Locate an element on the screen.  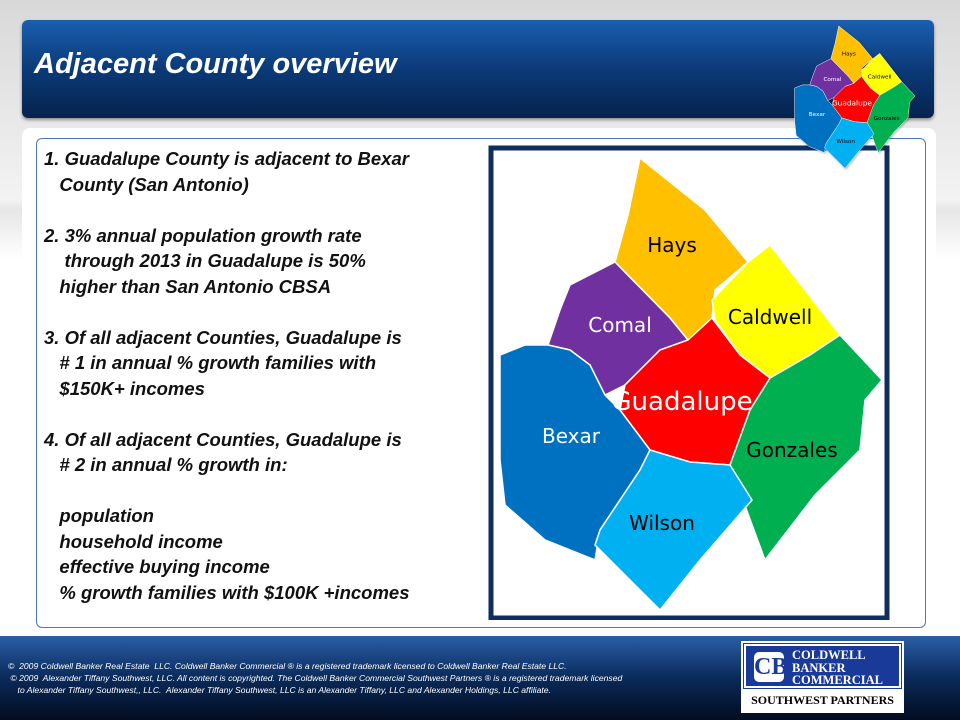
title-bar: Adjacent County overview is located at coordinates (478, 69).